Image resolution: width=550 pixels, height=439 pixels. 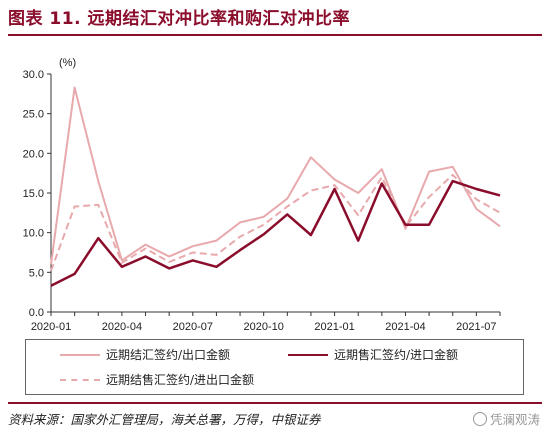 What do you see at coordinates (308, 355) in the screenshot?
I see `legend-line-import` at bounding box center [308, 355].